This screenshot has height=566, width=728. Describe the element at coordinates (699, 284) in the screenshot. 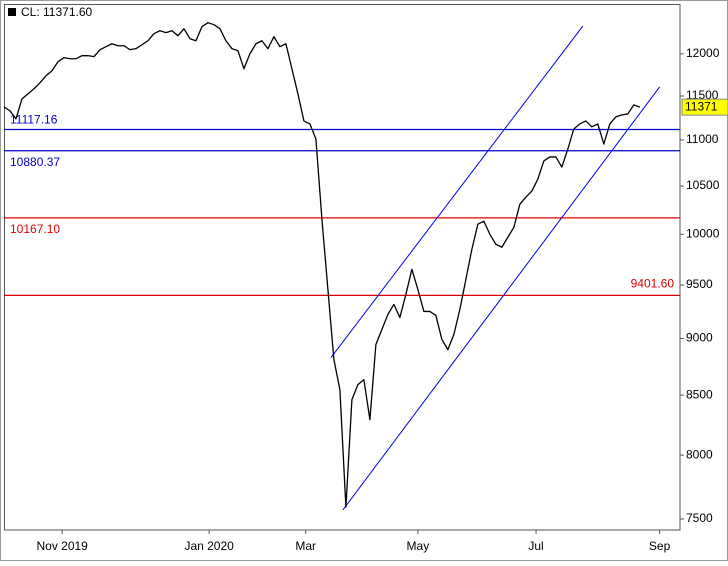

I see `y-tick-label: 9500` at that location.